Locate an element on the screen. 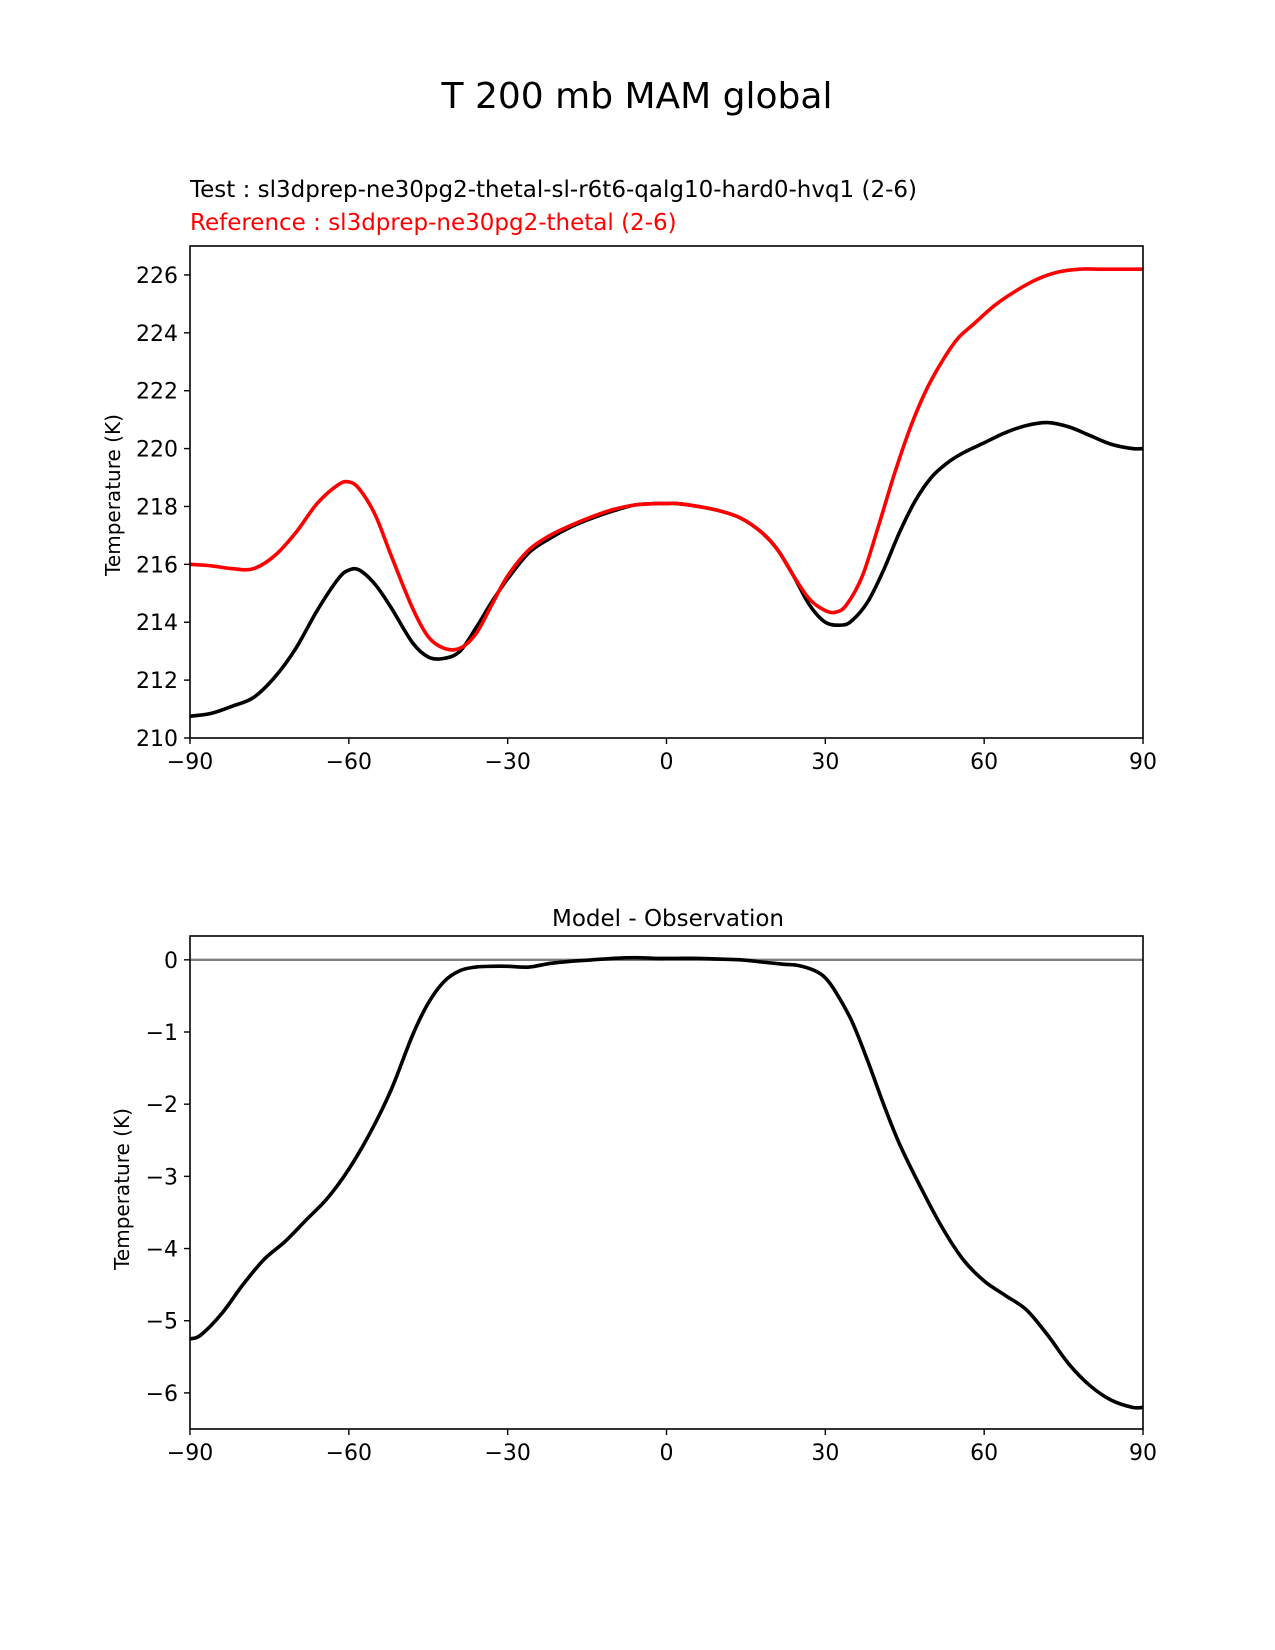 Image resolution: width=1275 pixels, height=1650 pixels. top-y-tick-label: 224 is located at coordinates (157, 334).